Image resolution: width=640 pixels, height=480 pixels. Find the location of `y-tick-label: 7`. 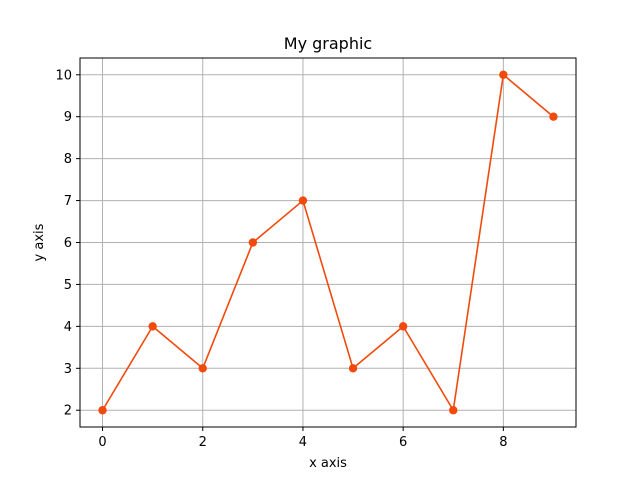

y-tick-label: 7 is located at coordinates (68, 201).